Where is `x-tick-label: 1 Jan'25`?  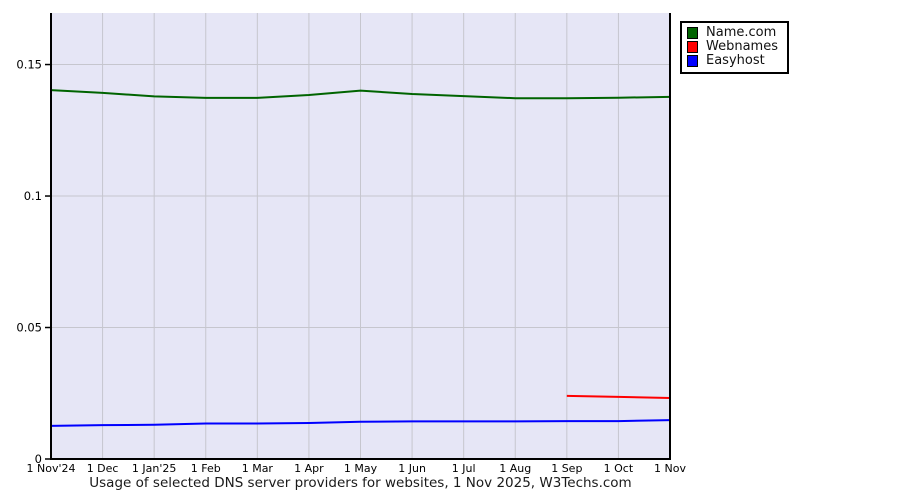 x-tick-label: 1 Jan'25 is located at coordinates (154, 468).